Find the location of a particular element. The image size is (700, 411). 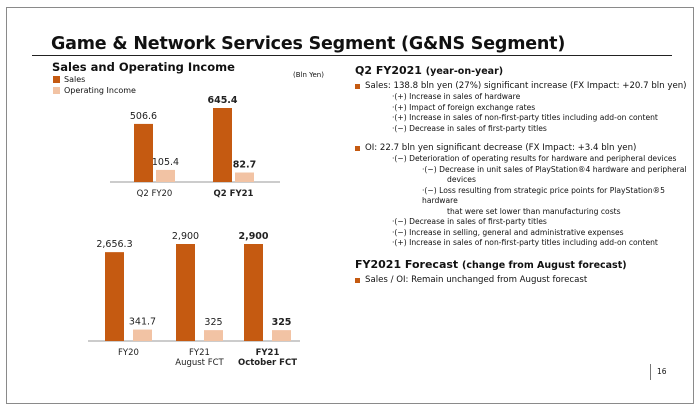

legend-item-sales: Sales is located at coordinates (94, 79).